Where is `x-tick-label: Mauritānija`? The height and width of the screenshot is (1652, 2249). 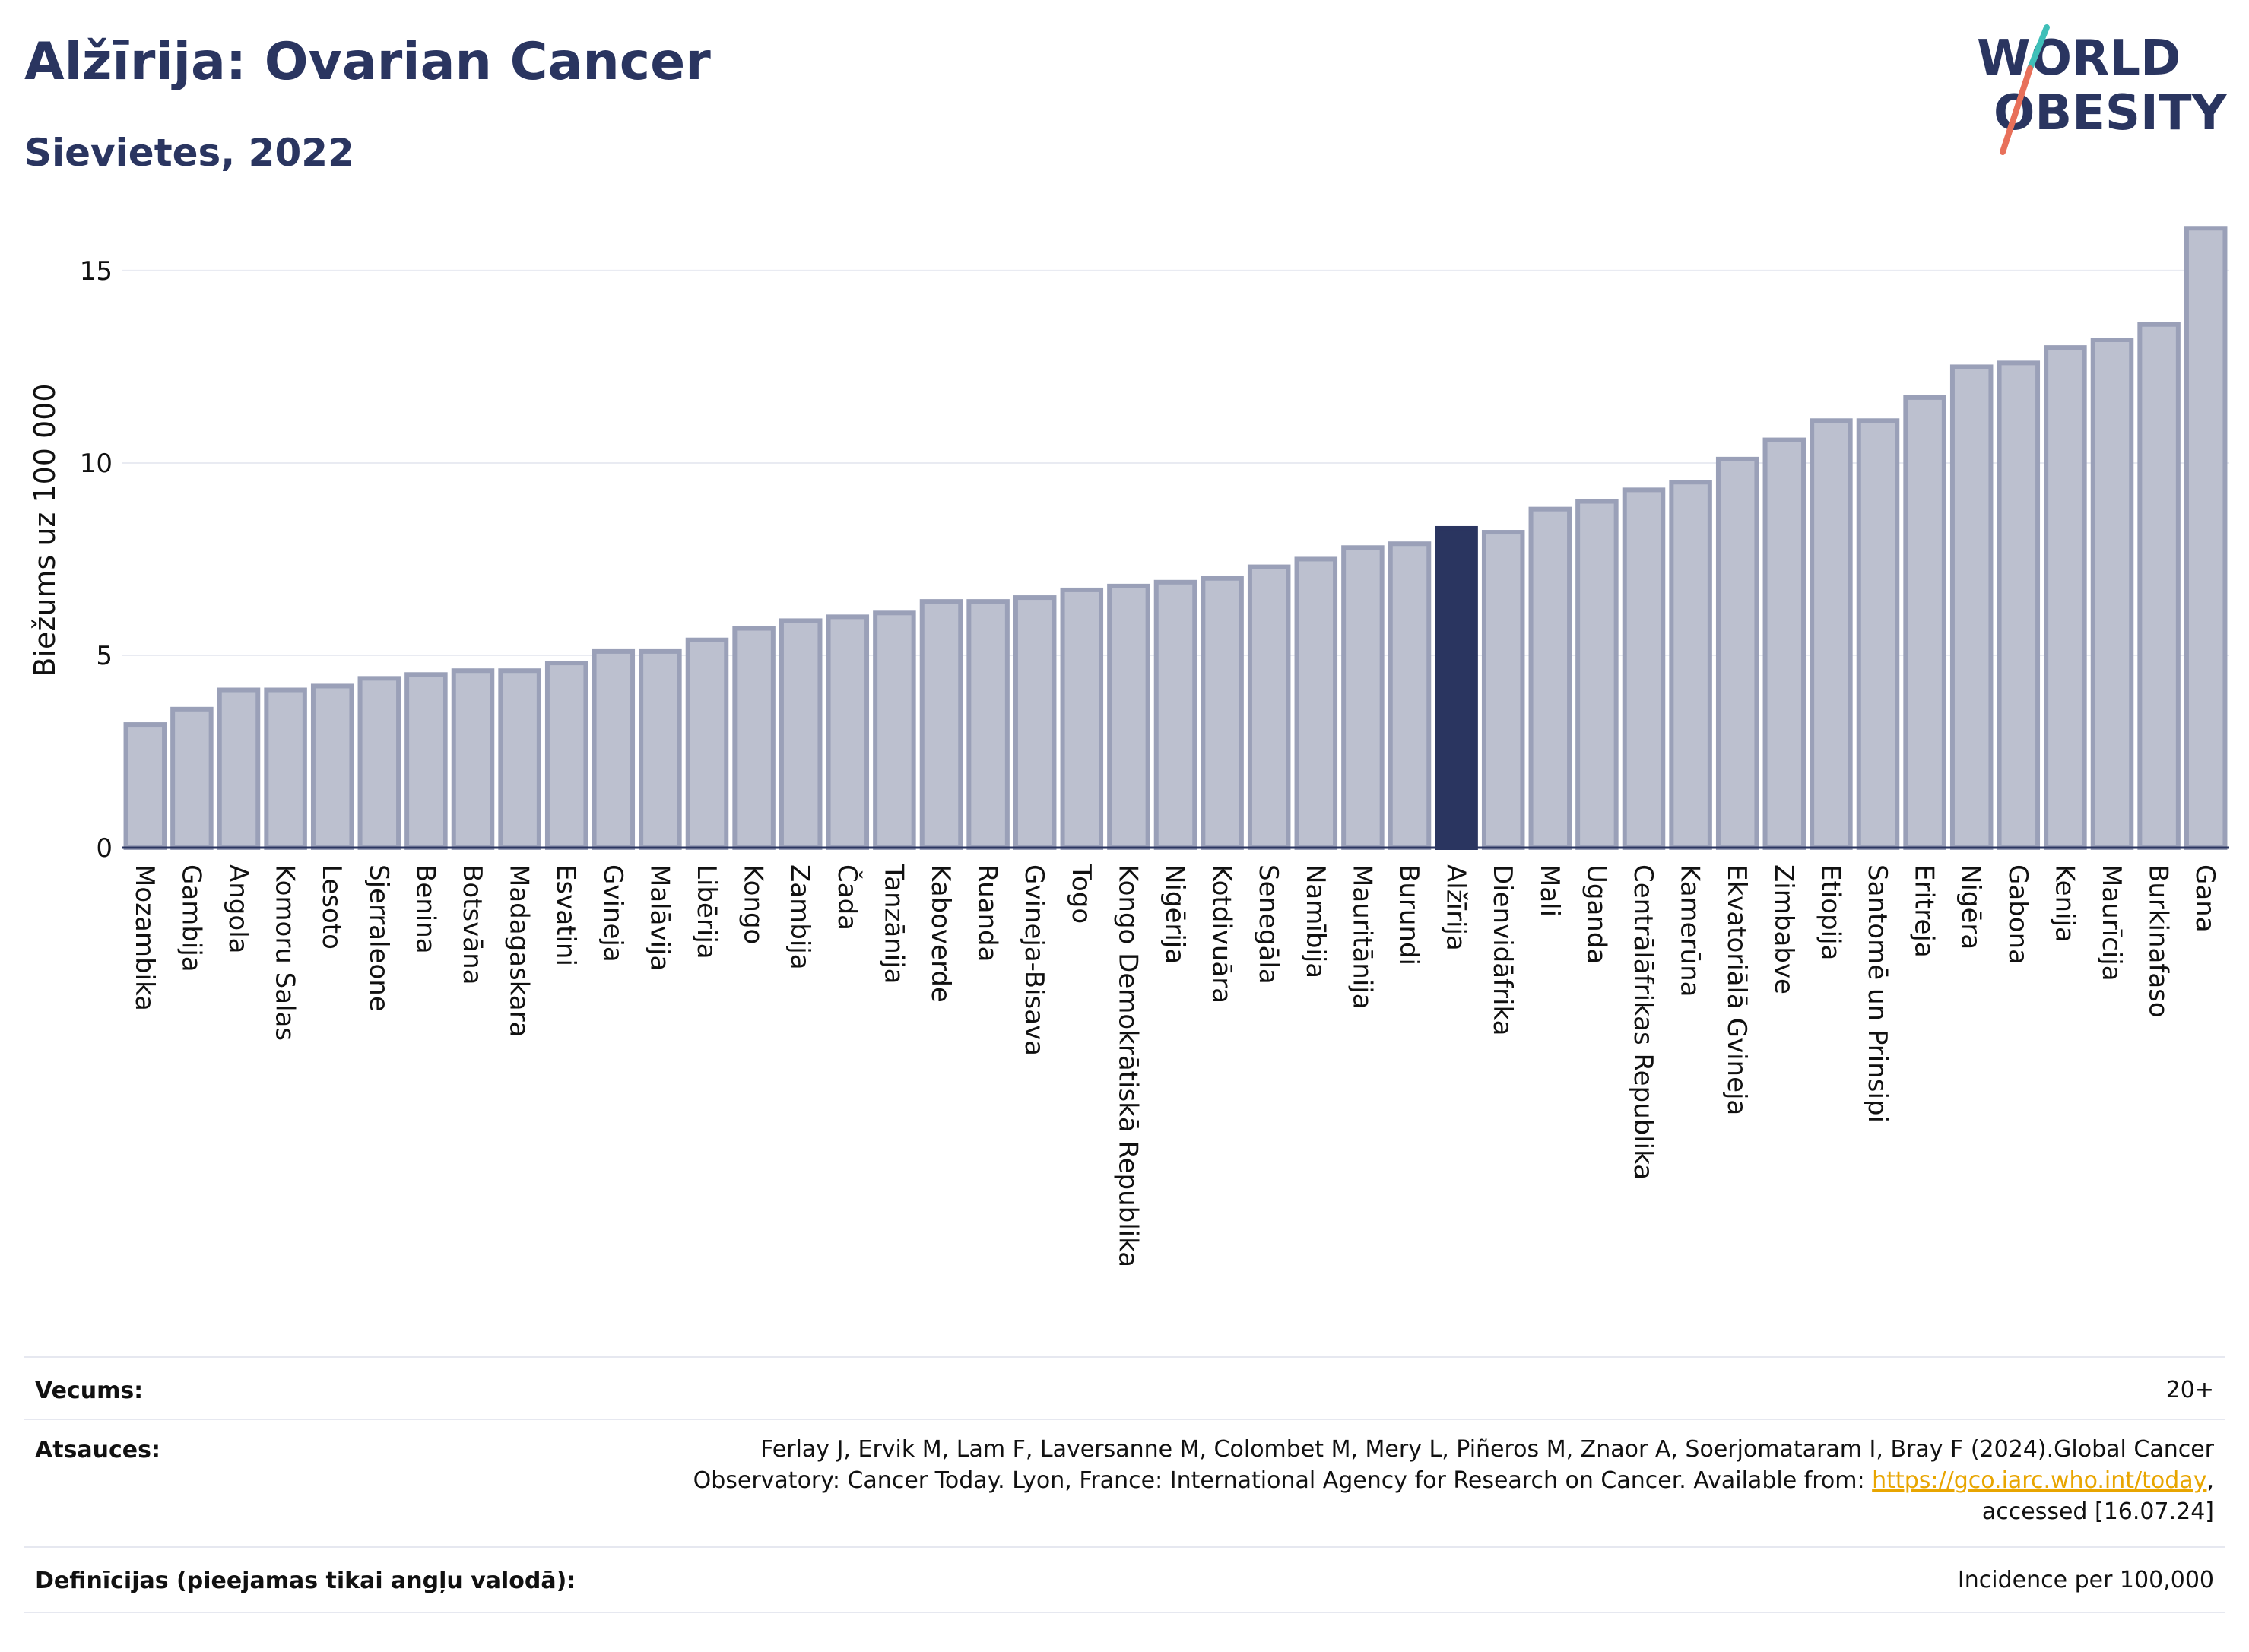 x-tick-label: Mauritānija is located at coordinates (1362, 937).